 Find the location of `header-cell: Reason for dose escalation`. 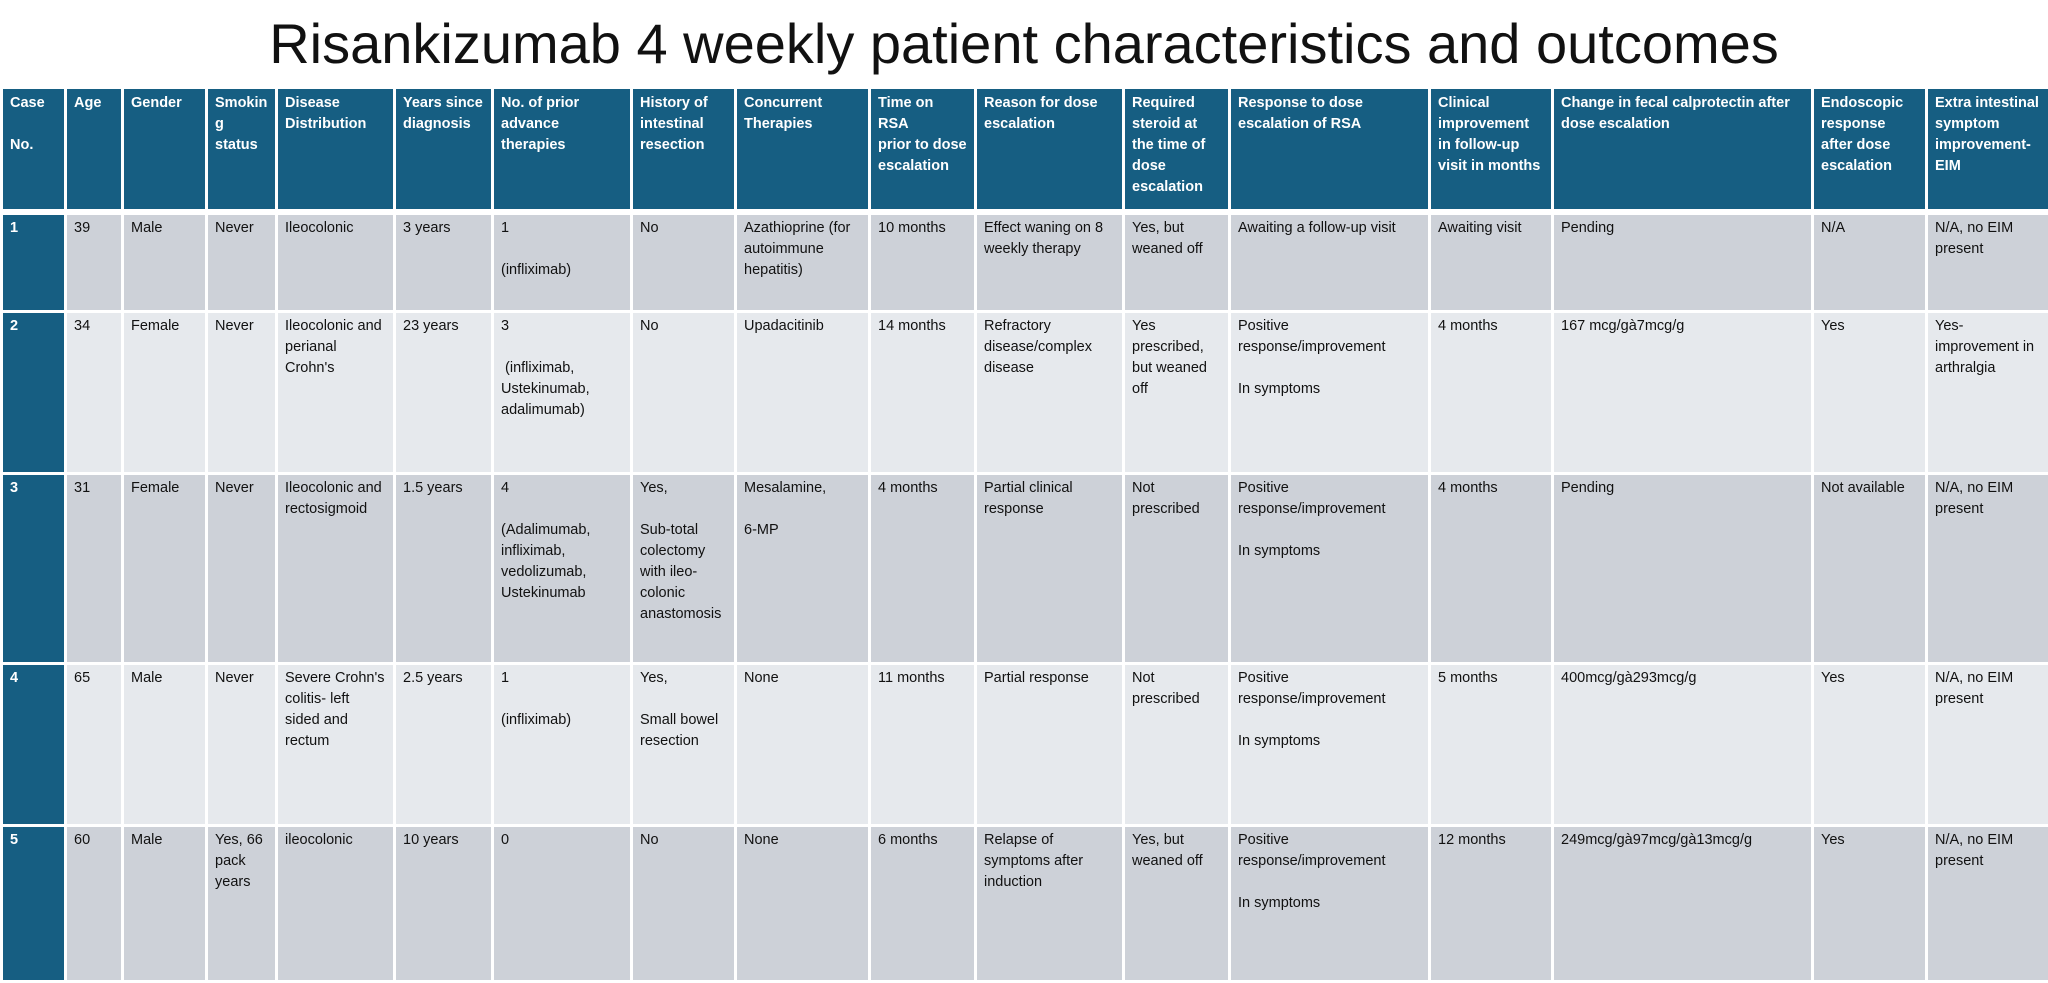

header-cell: Reason for dose escalation is located at coordinates (1050, 150).